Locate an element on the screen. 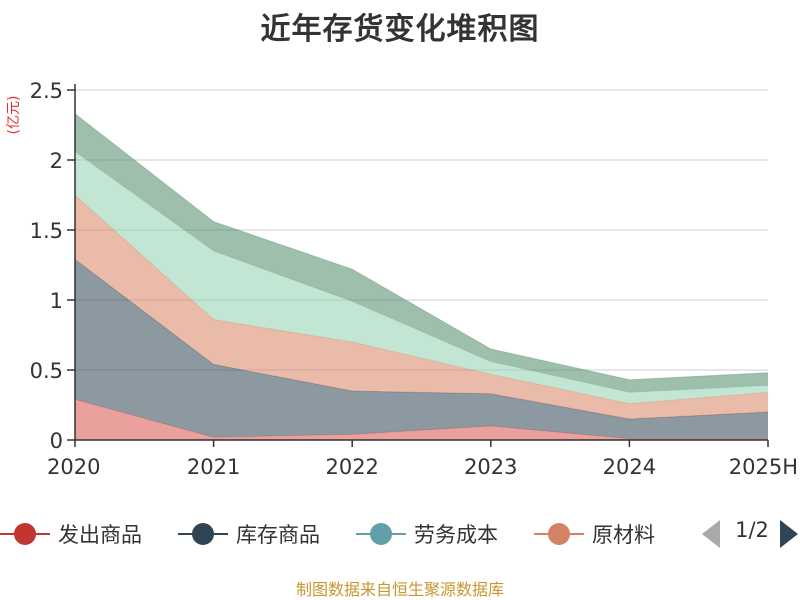 This screenshot has width=800, height=600. legend-item-0: 发出商品 is located at coordinates (71, 534).